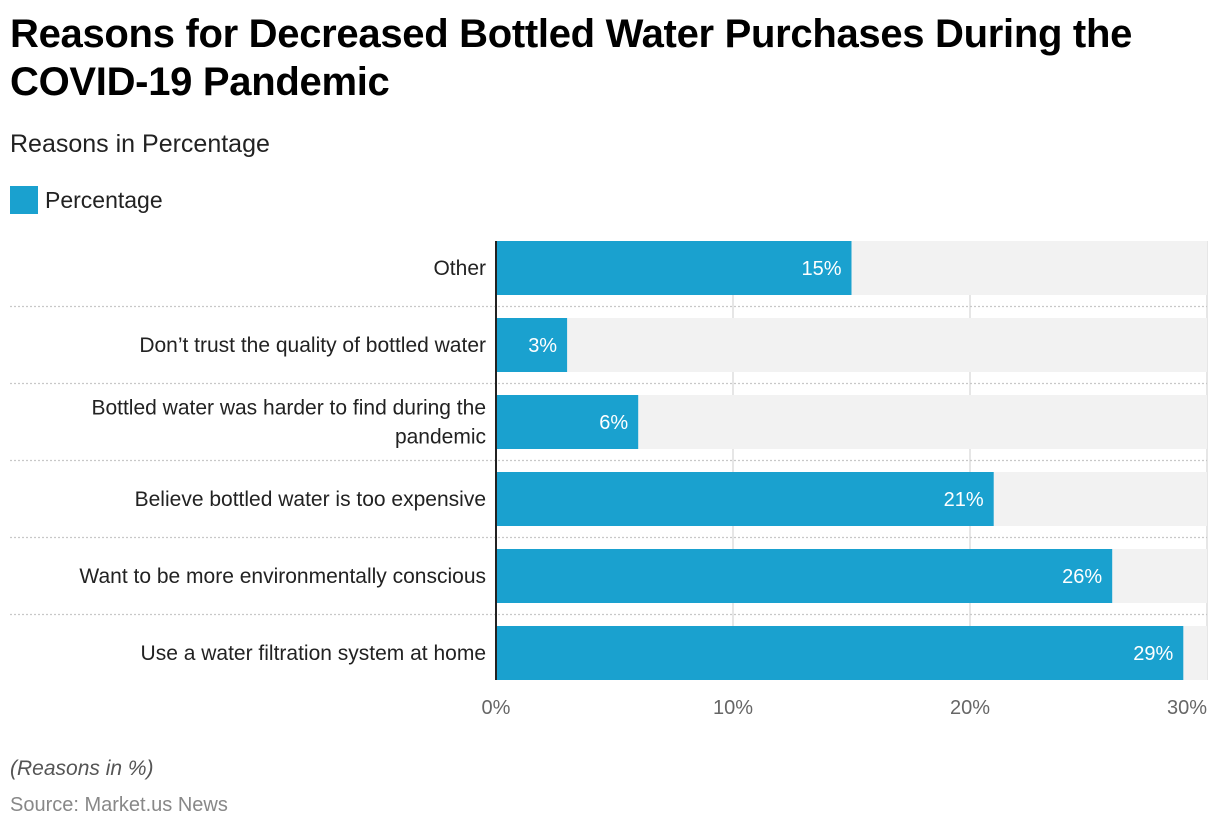 This screenshot has width=1220, height=830. I want to click on value-label: 6%, so click(613, 423).